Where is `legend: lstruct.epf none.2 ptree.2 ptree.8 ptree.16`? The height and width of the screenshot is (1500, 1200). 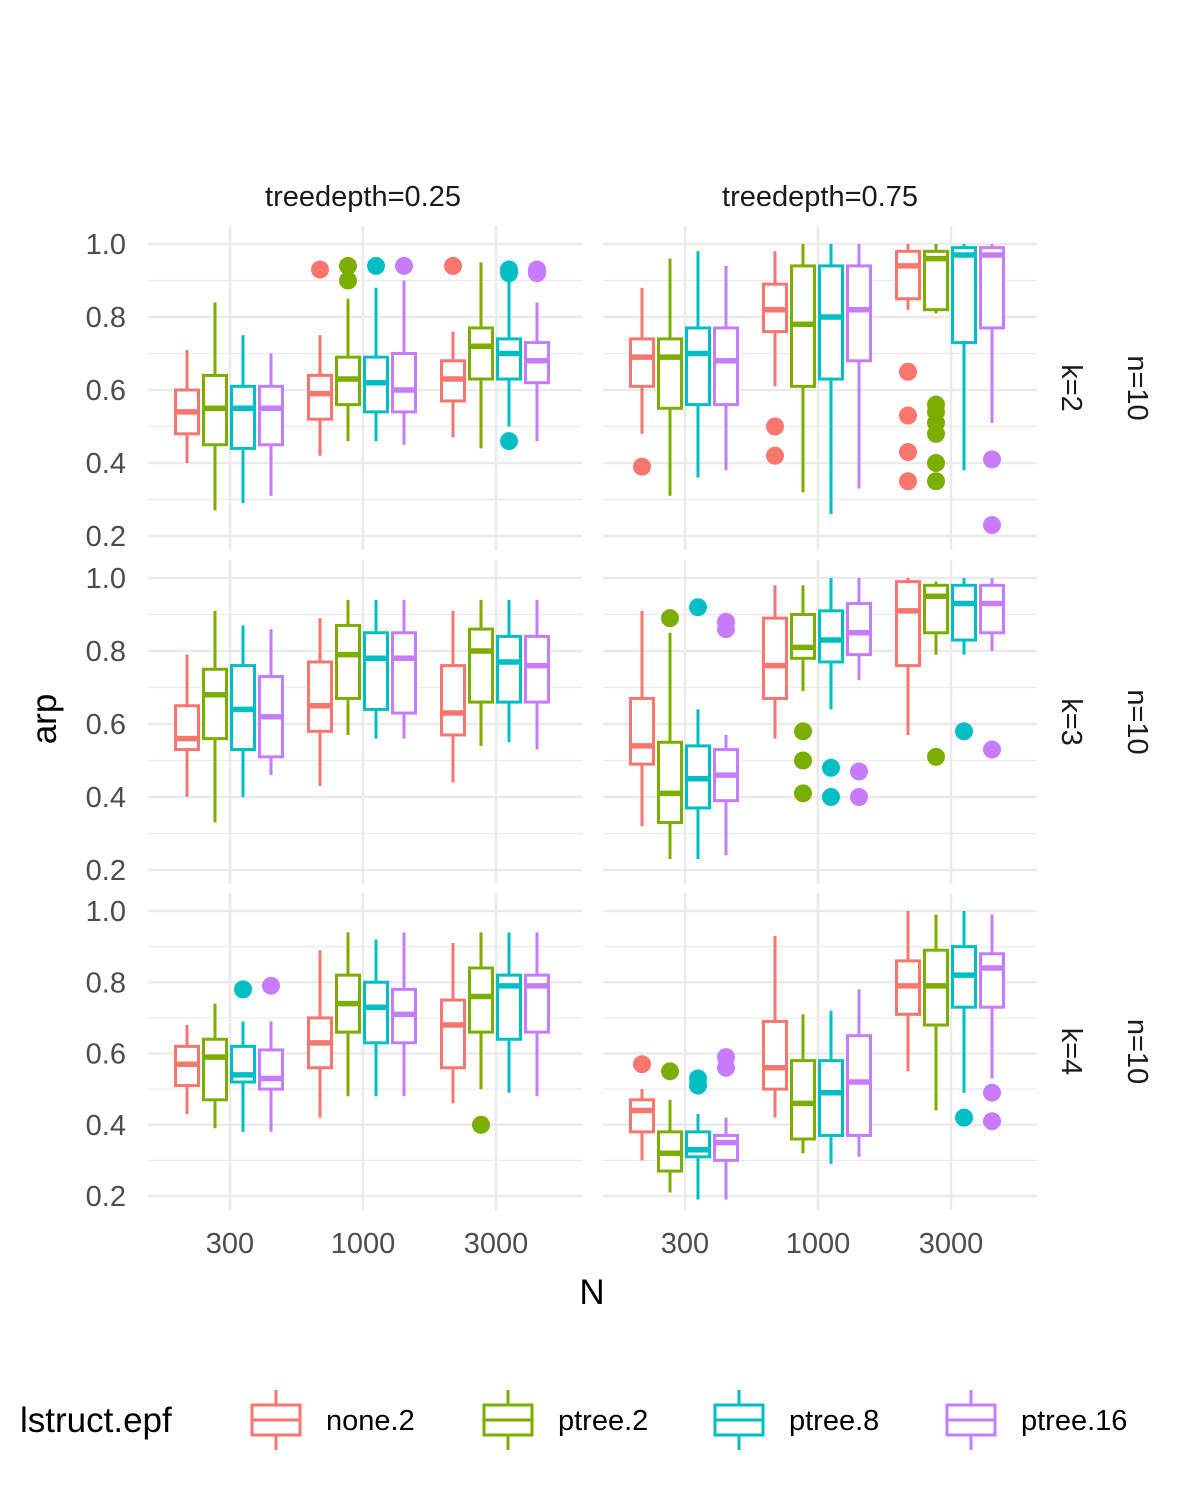
legend: lstruct.epf none.2 ptree.2 ptree.8 ptree.16 is located at coordinates (573, 1420).